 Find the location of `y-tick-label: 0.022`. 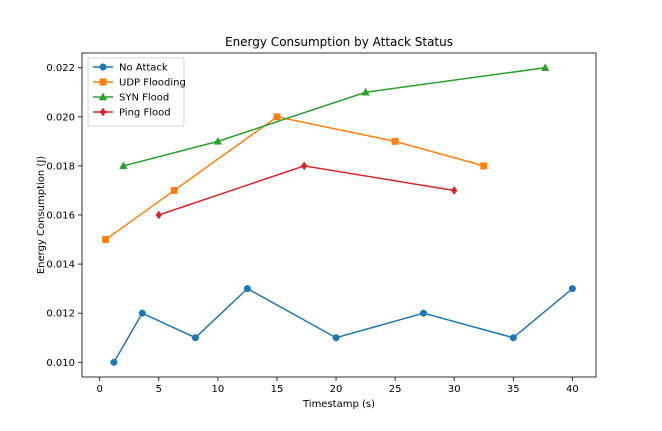

y-tick-label: 0.022 is located at coordinates (60, 68).